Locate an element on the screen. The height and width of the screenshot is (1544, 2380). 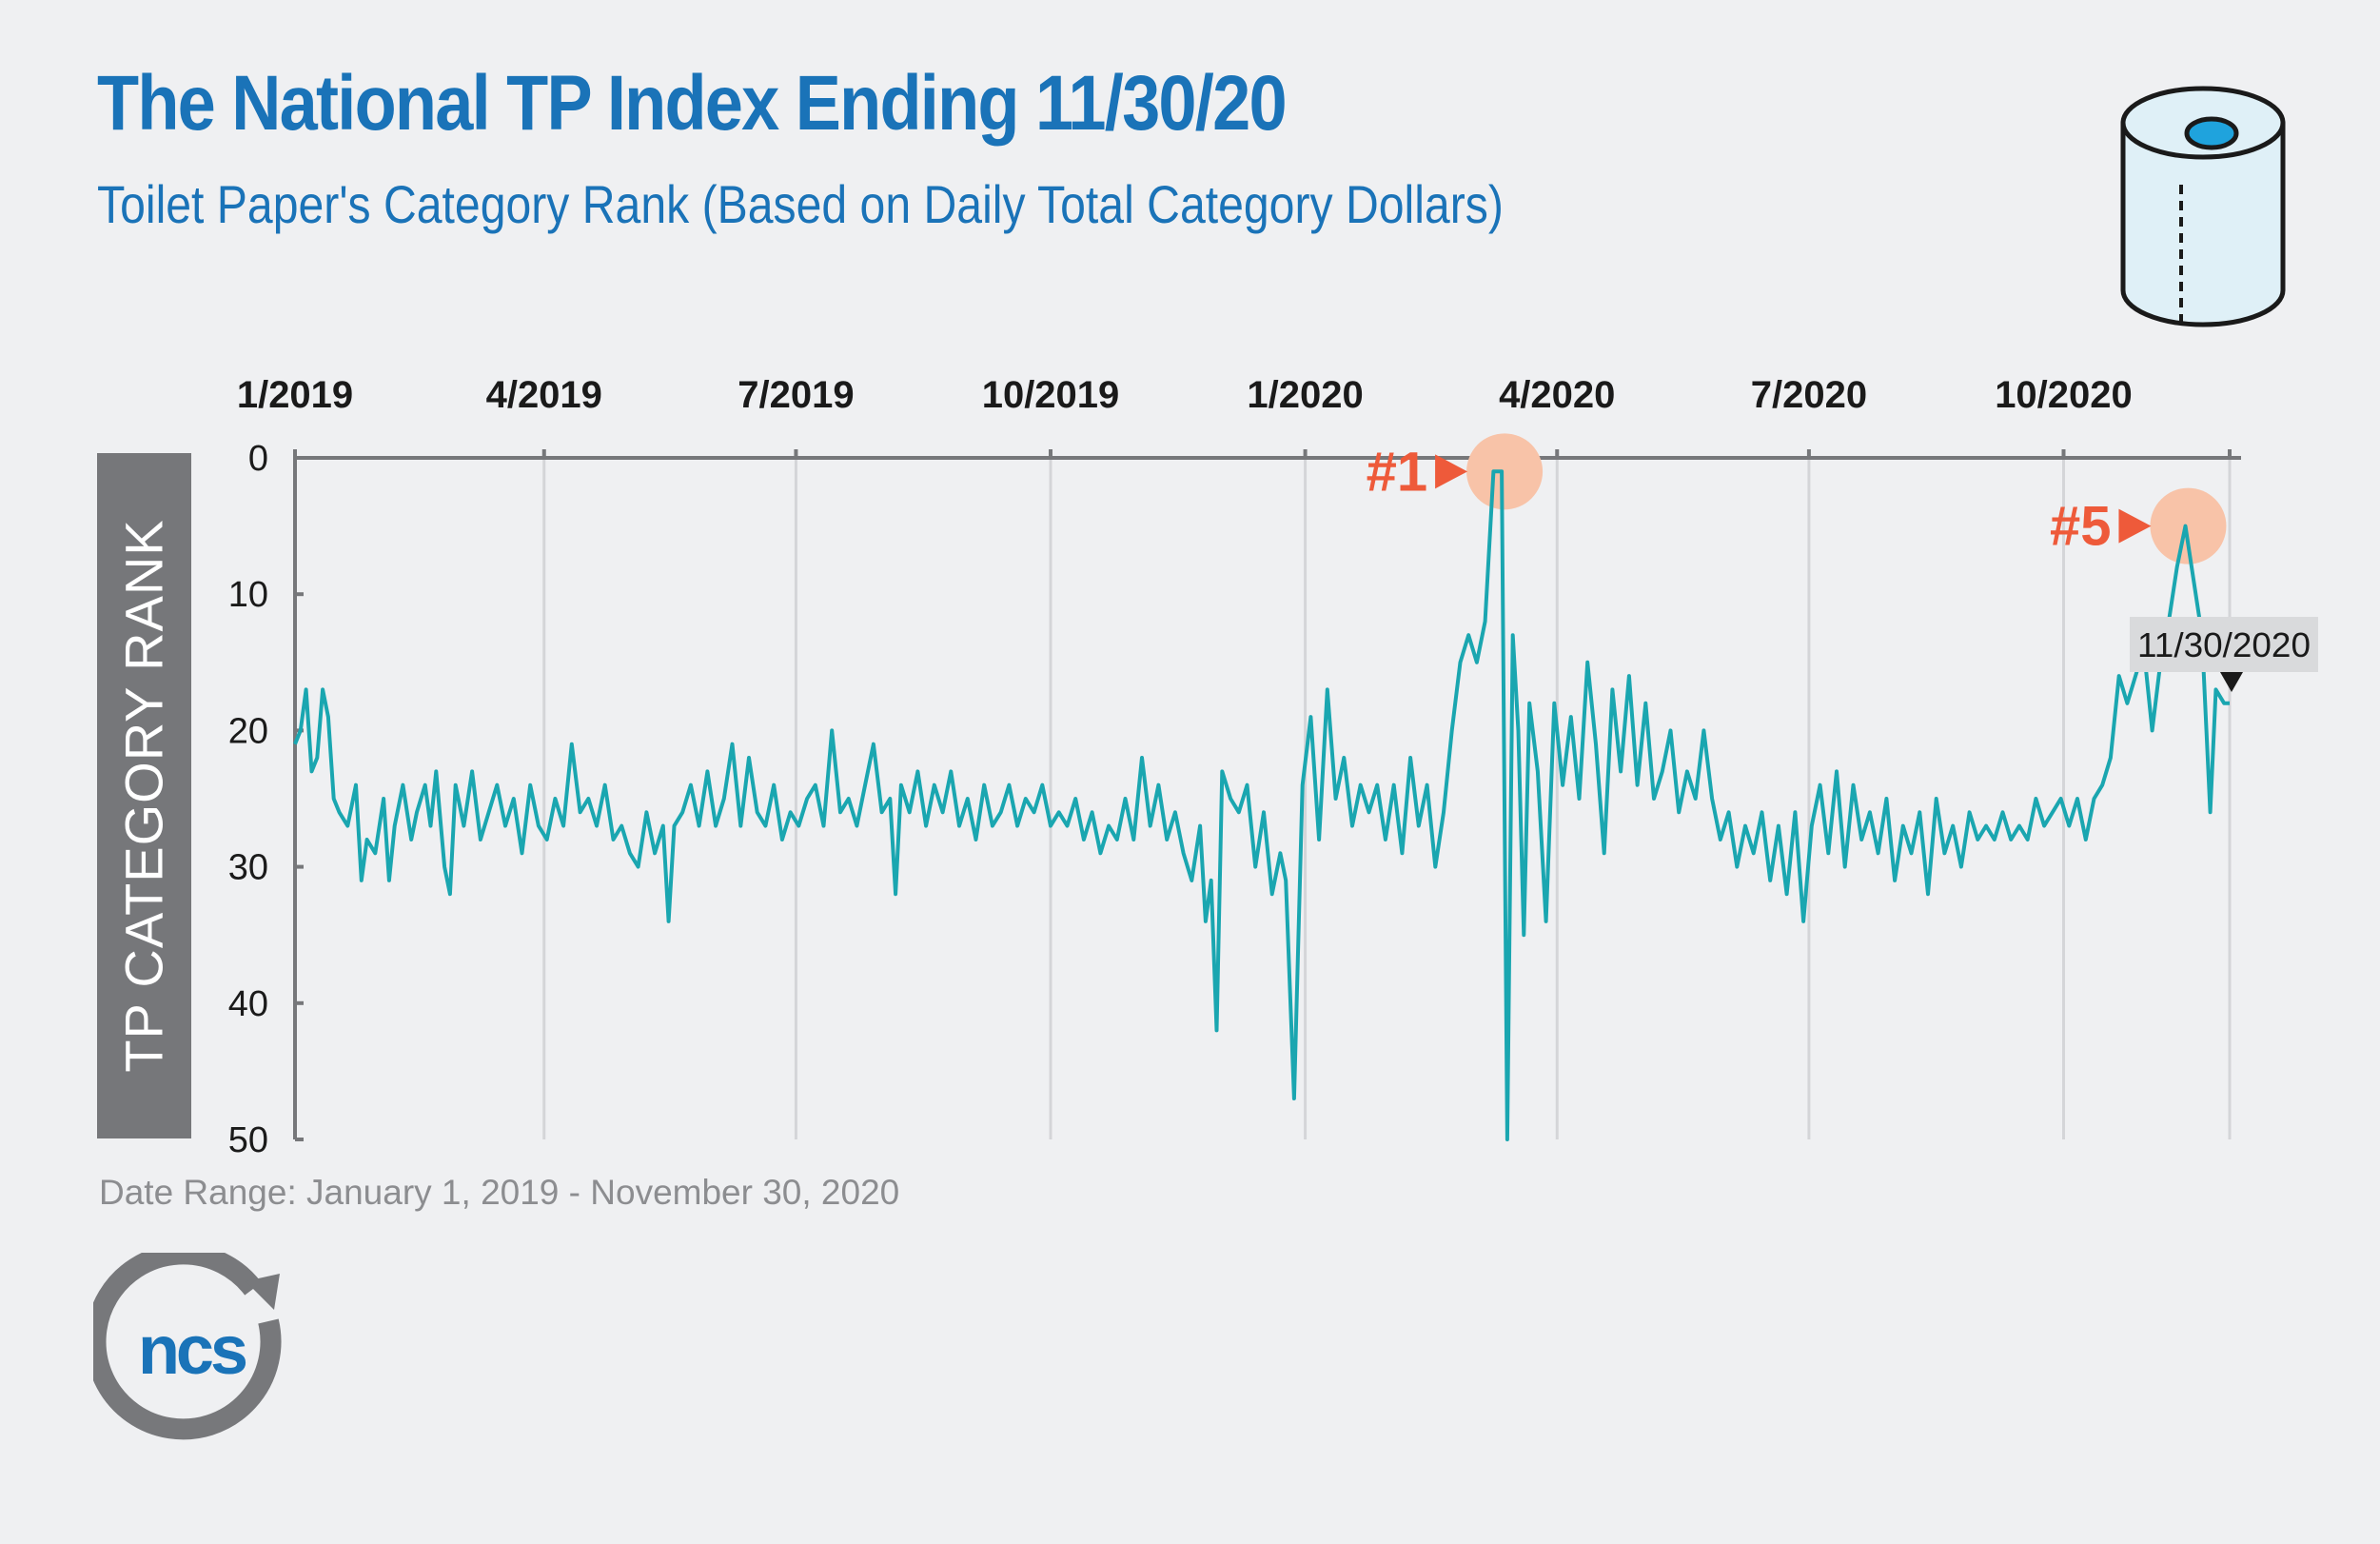
y-axis-label-box is located at coordinates (144, 795).